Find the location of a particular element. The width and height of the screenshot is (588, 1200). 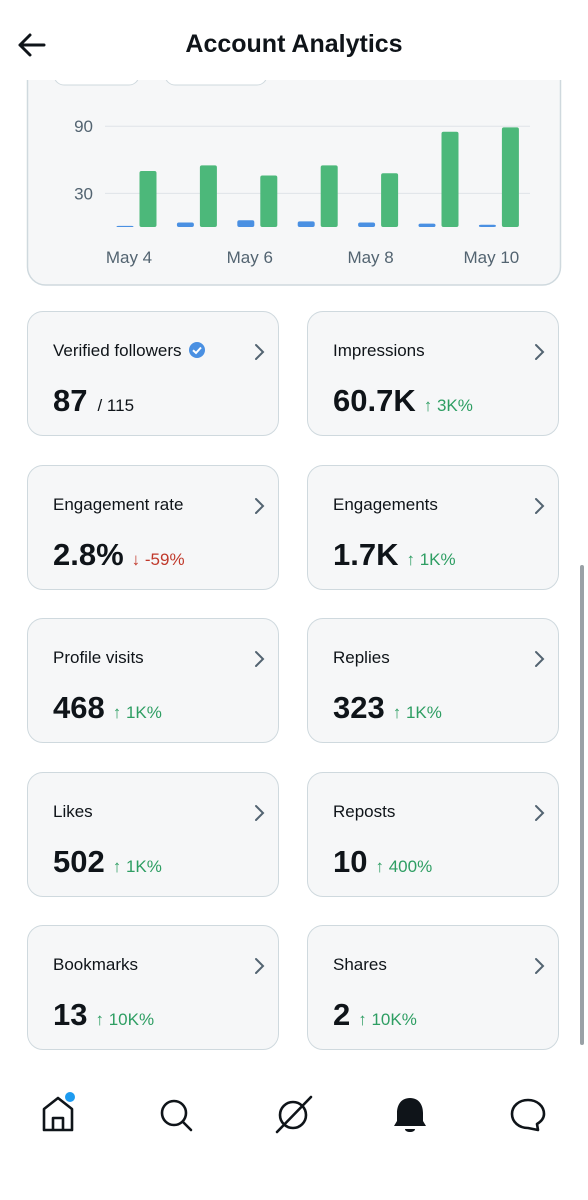

x-tick-label: May 6 is located at coordinates (250, 257).